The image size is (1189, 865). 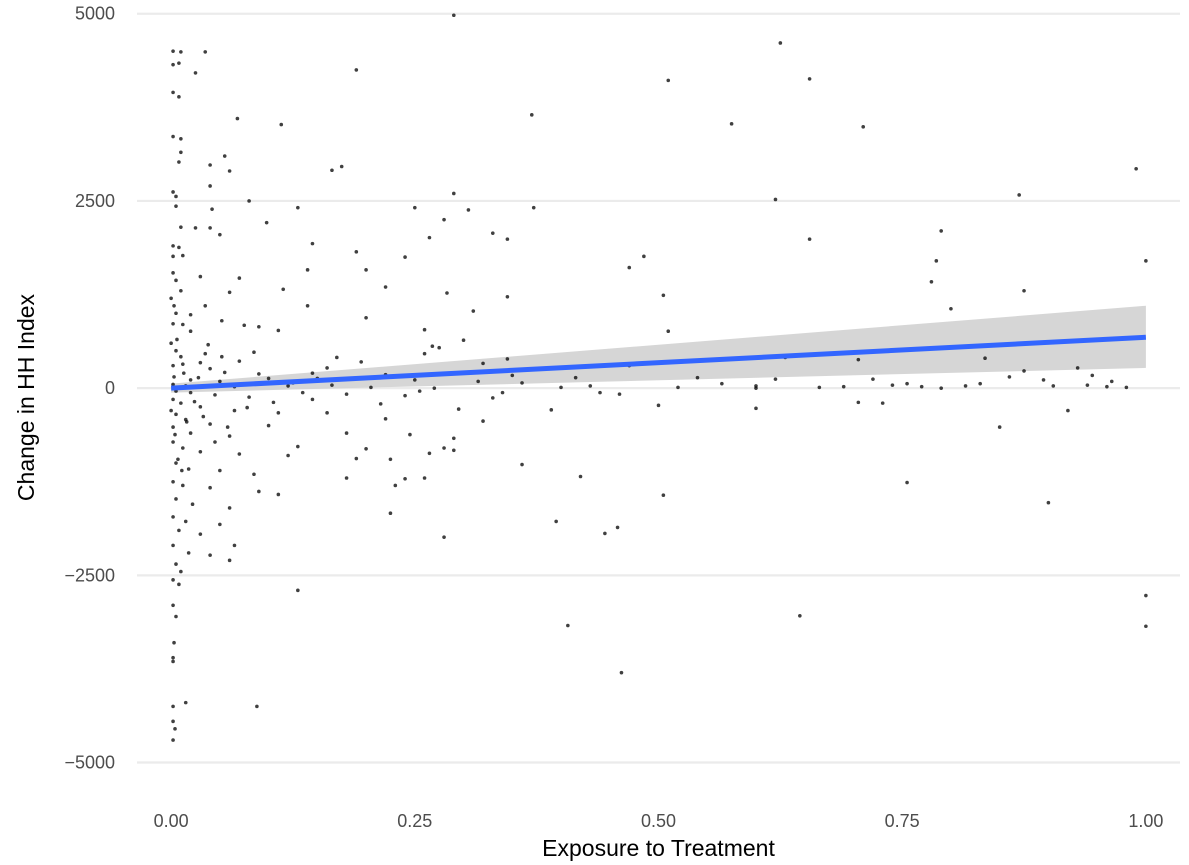 What do you see at coordinates (89, 763) in the screenshot?
I see `y-tick-label: −5000` at bounding box center [89, 763].